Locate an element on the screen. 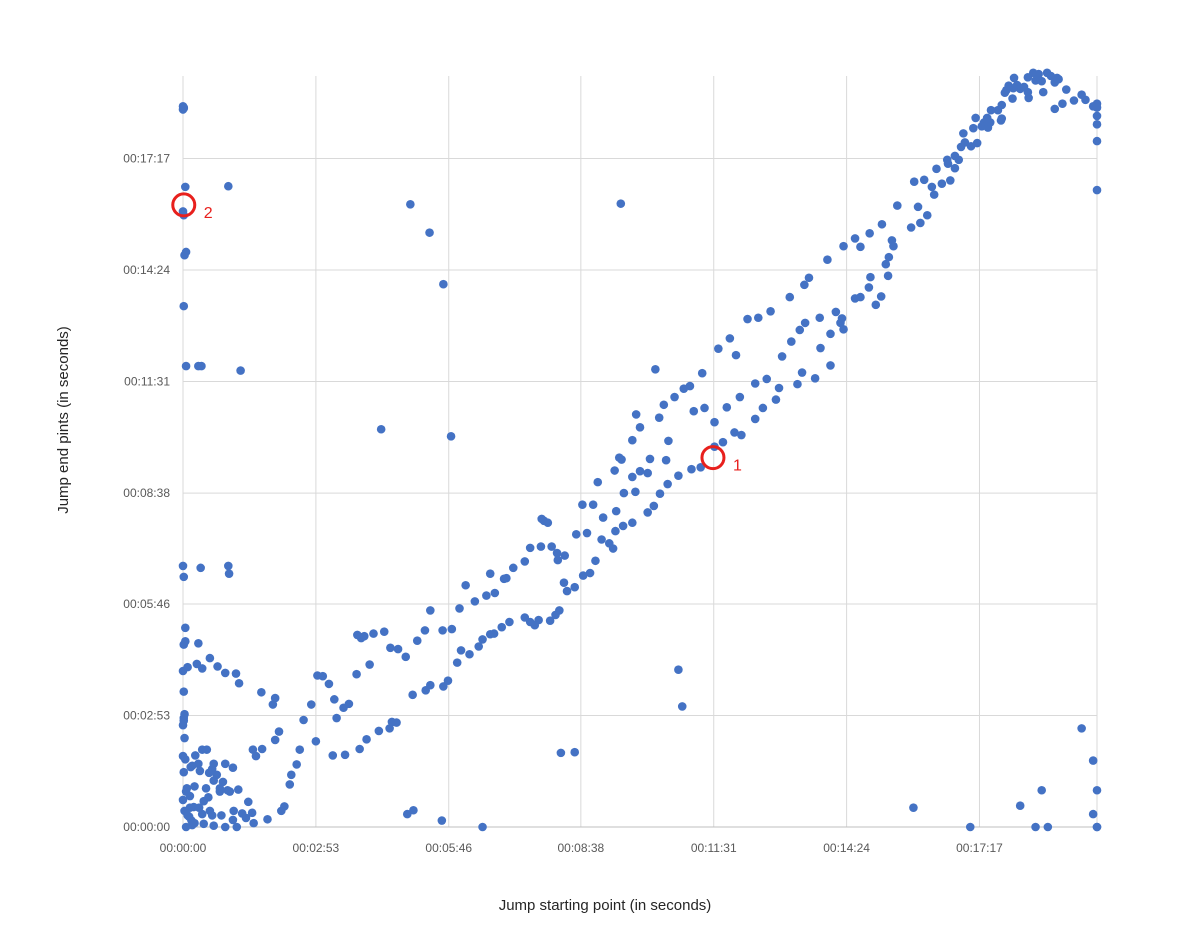 The height and width of the screenshot is (946, 1197). x-tick-label: 00:02:53 is located at coordinates (316, 848).